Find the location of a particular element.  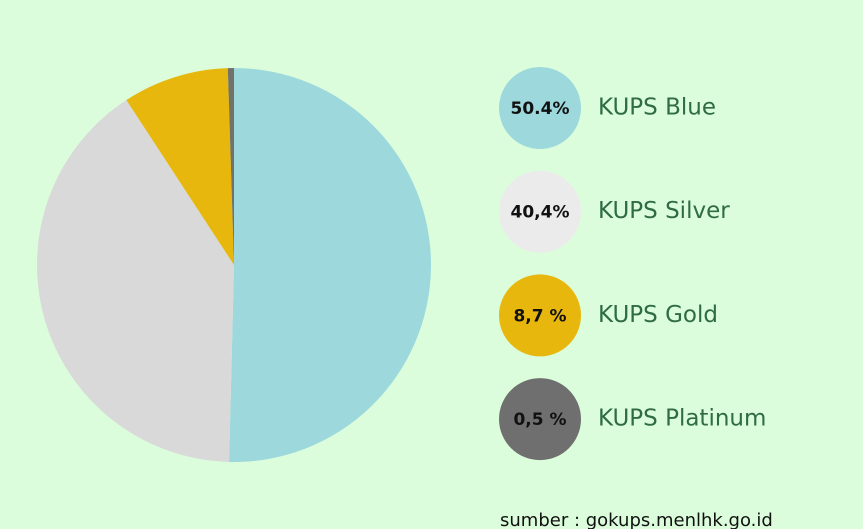

legend-label: KUPS Silver is located at coordinates (664, 211).